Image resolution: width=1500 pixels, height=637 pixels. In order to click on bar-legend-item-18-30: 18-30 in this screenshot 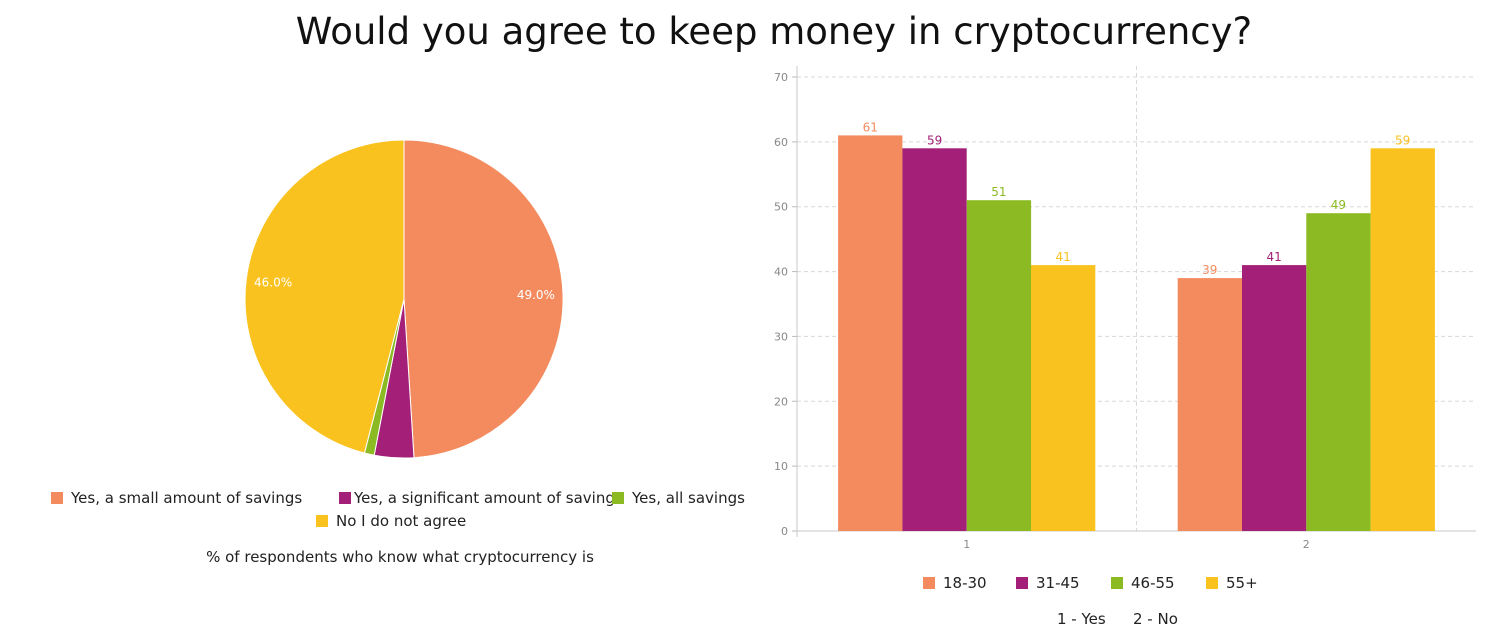, I will do `click(955, 583)`.